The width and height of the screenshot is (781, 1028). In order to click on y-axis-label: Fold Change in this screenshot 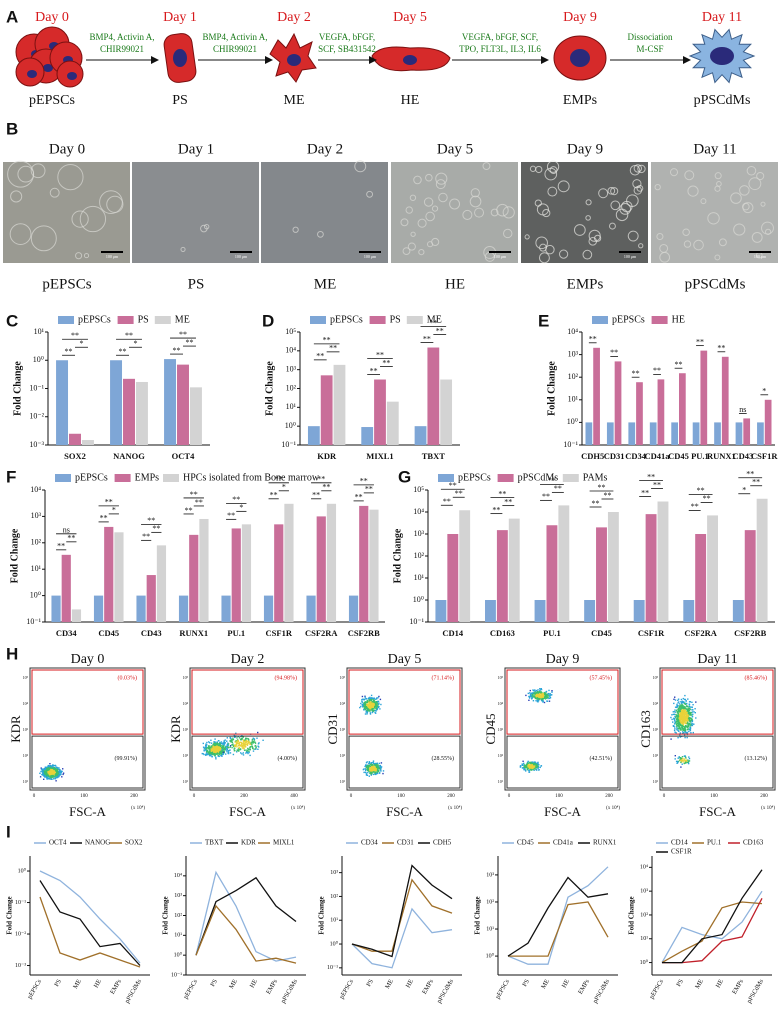, I will do `click(166, 915)`.